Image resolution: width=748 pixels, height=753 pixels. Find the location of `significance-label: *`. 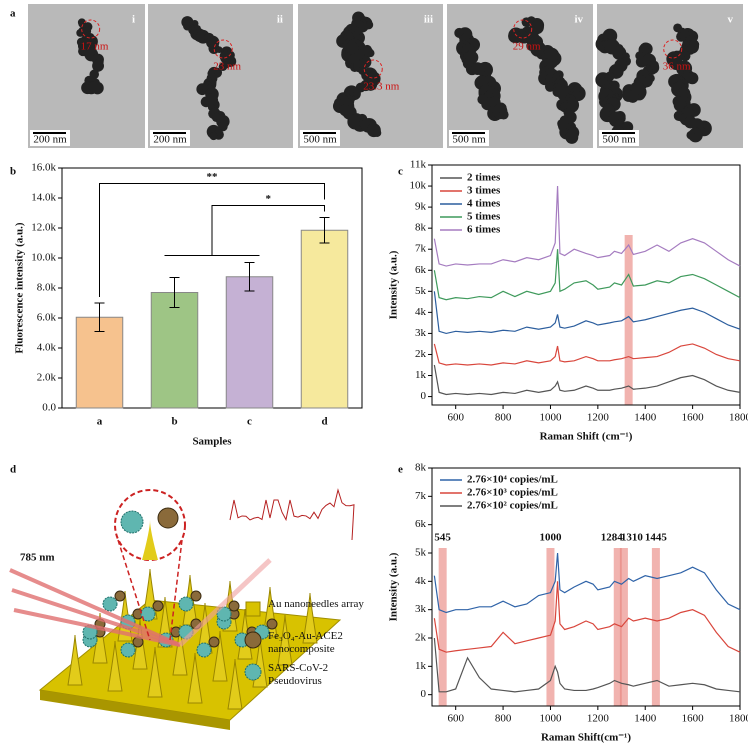

significance-label: * is located at coordinates (269, 199).